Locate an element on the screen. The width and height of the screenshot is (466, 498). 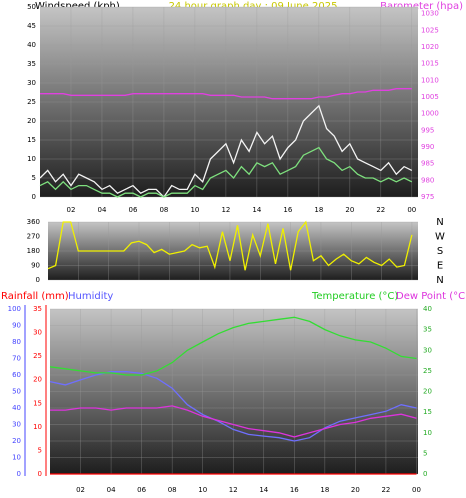
y-tick-label: 100 is located at coordinates (14, 309).